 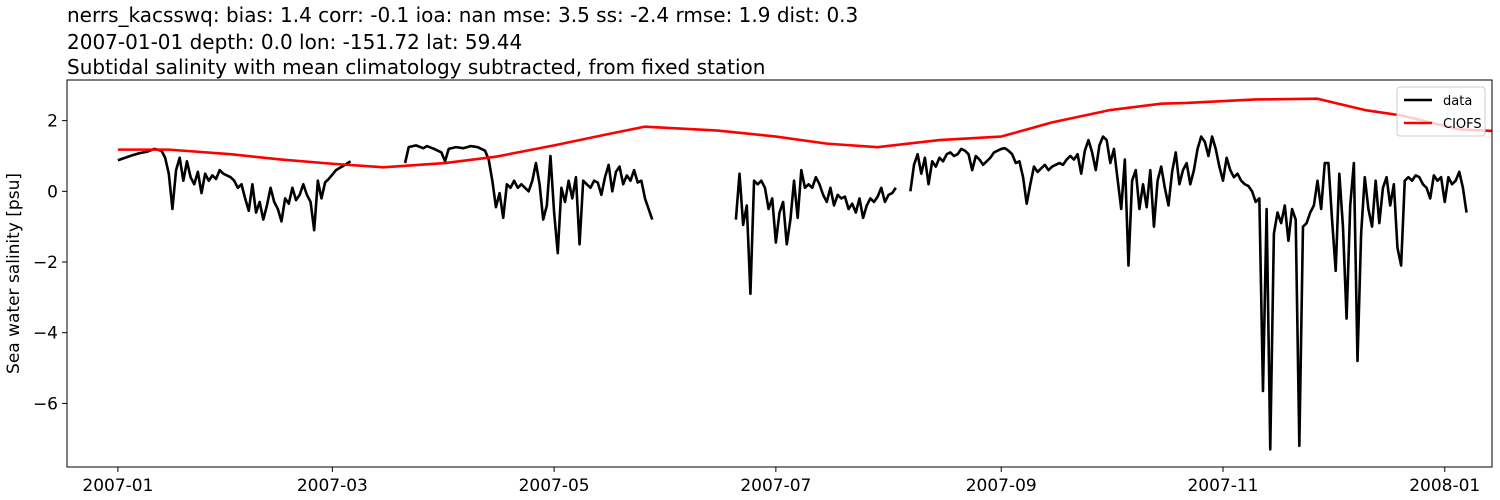 What do you see at coordinates (117, 486) in the screenshot?
I see `x-tick-label: 2007-01` at bounding box center [117, 486].